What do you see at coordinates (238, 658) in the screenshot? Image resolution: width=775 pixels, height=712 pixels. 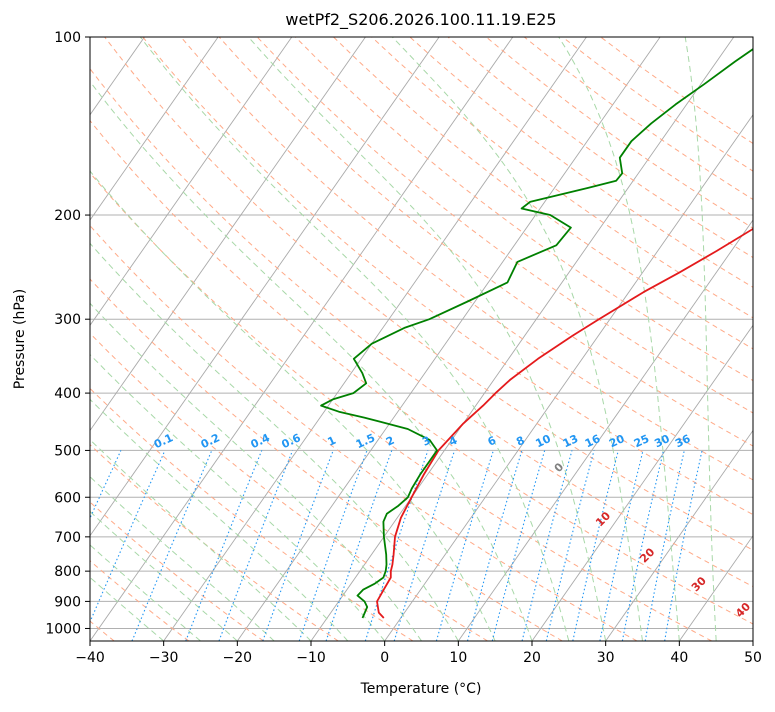 I see `x-tick-label: −20` at bounding box center [238, 658].